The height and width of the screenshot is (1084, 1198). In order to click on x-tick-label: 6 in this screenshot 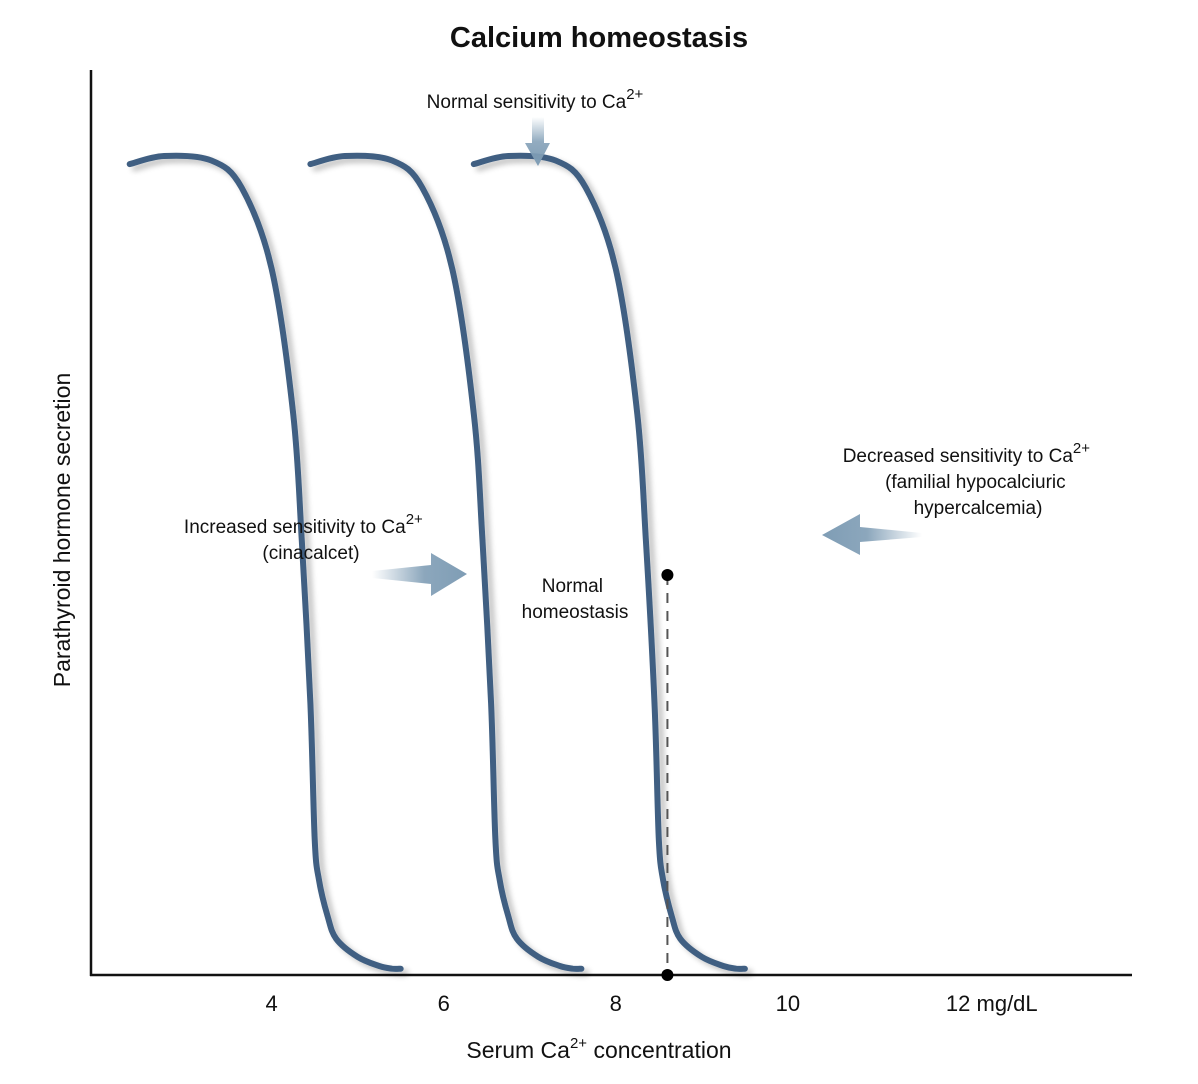, I will do `click(444, 1003)`.